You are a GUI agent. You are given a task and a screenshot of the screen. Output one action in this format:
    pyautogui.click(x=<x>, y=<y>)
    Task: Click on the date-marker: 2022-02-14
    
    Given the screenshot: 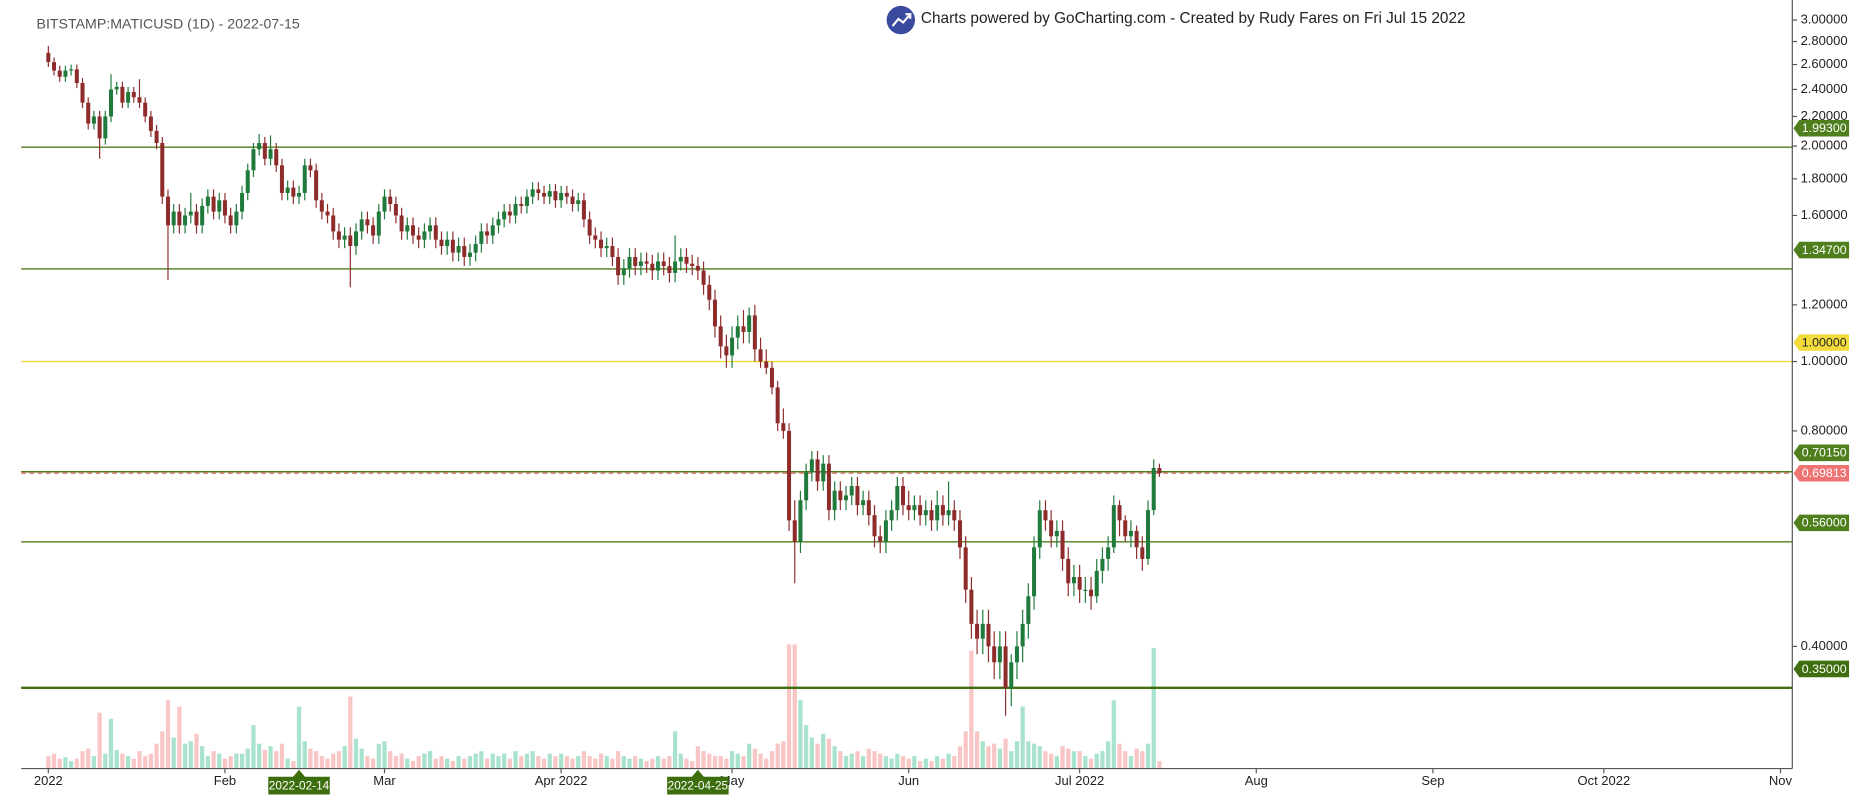 What is the action you would take?
    pyautogui.click(x=299, y=782)
    